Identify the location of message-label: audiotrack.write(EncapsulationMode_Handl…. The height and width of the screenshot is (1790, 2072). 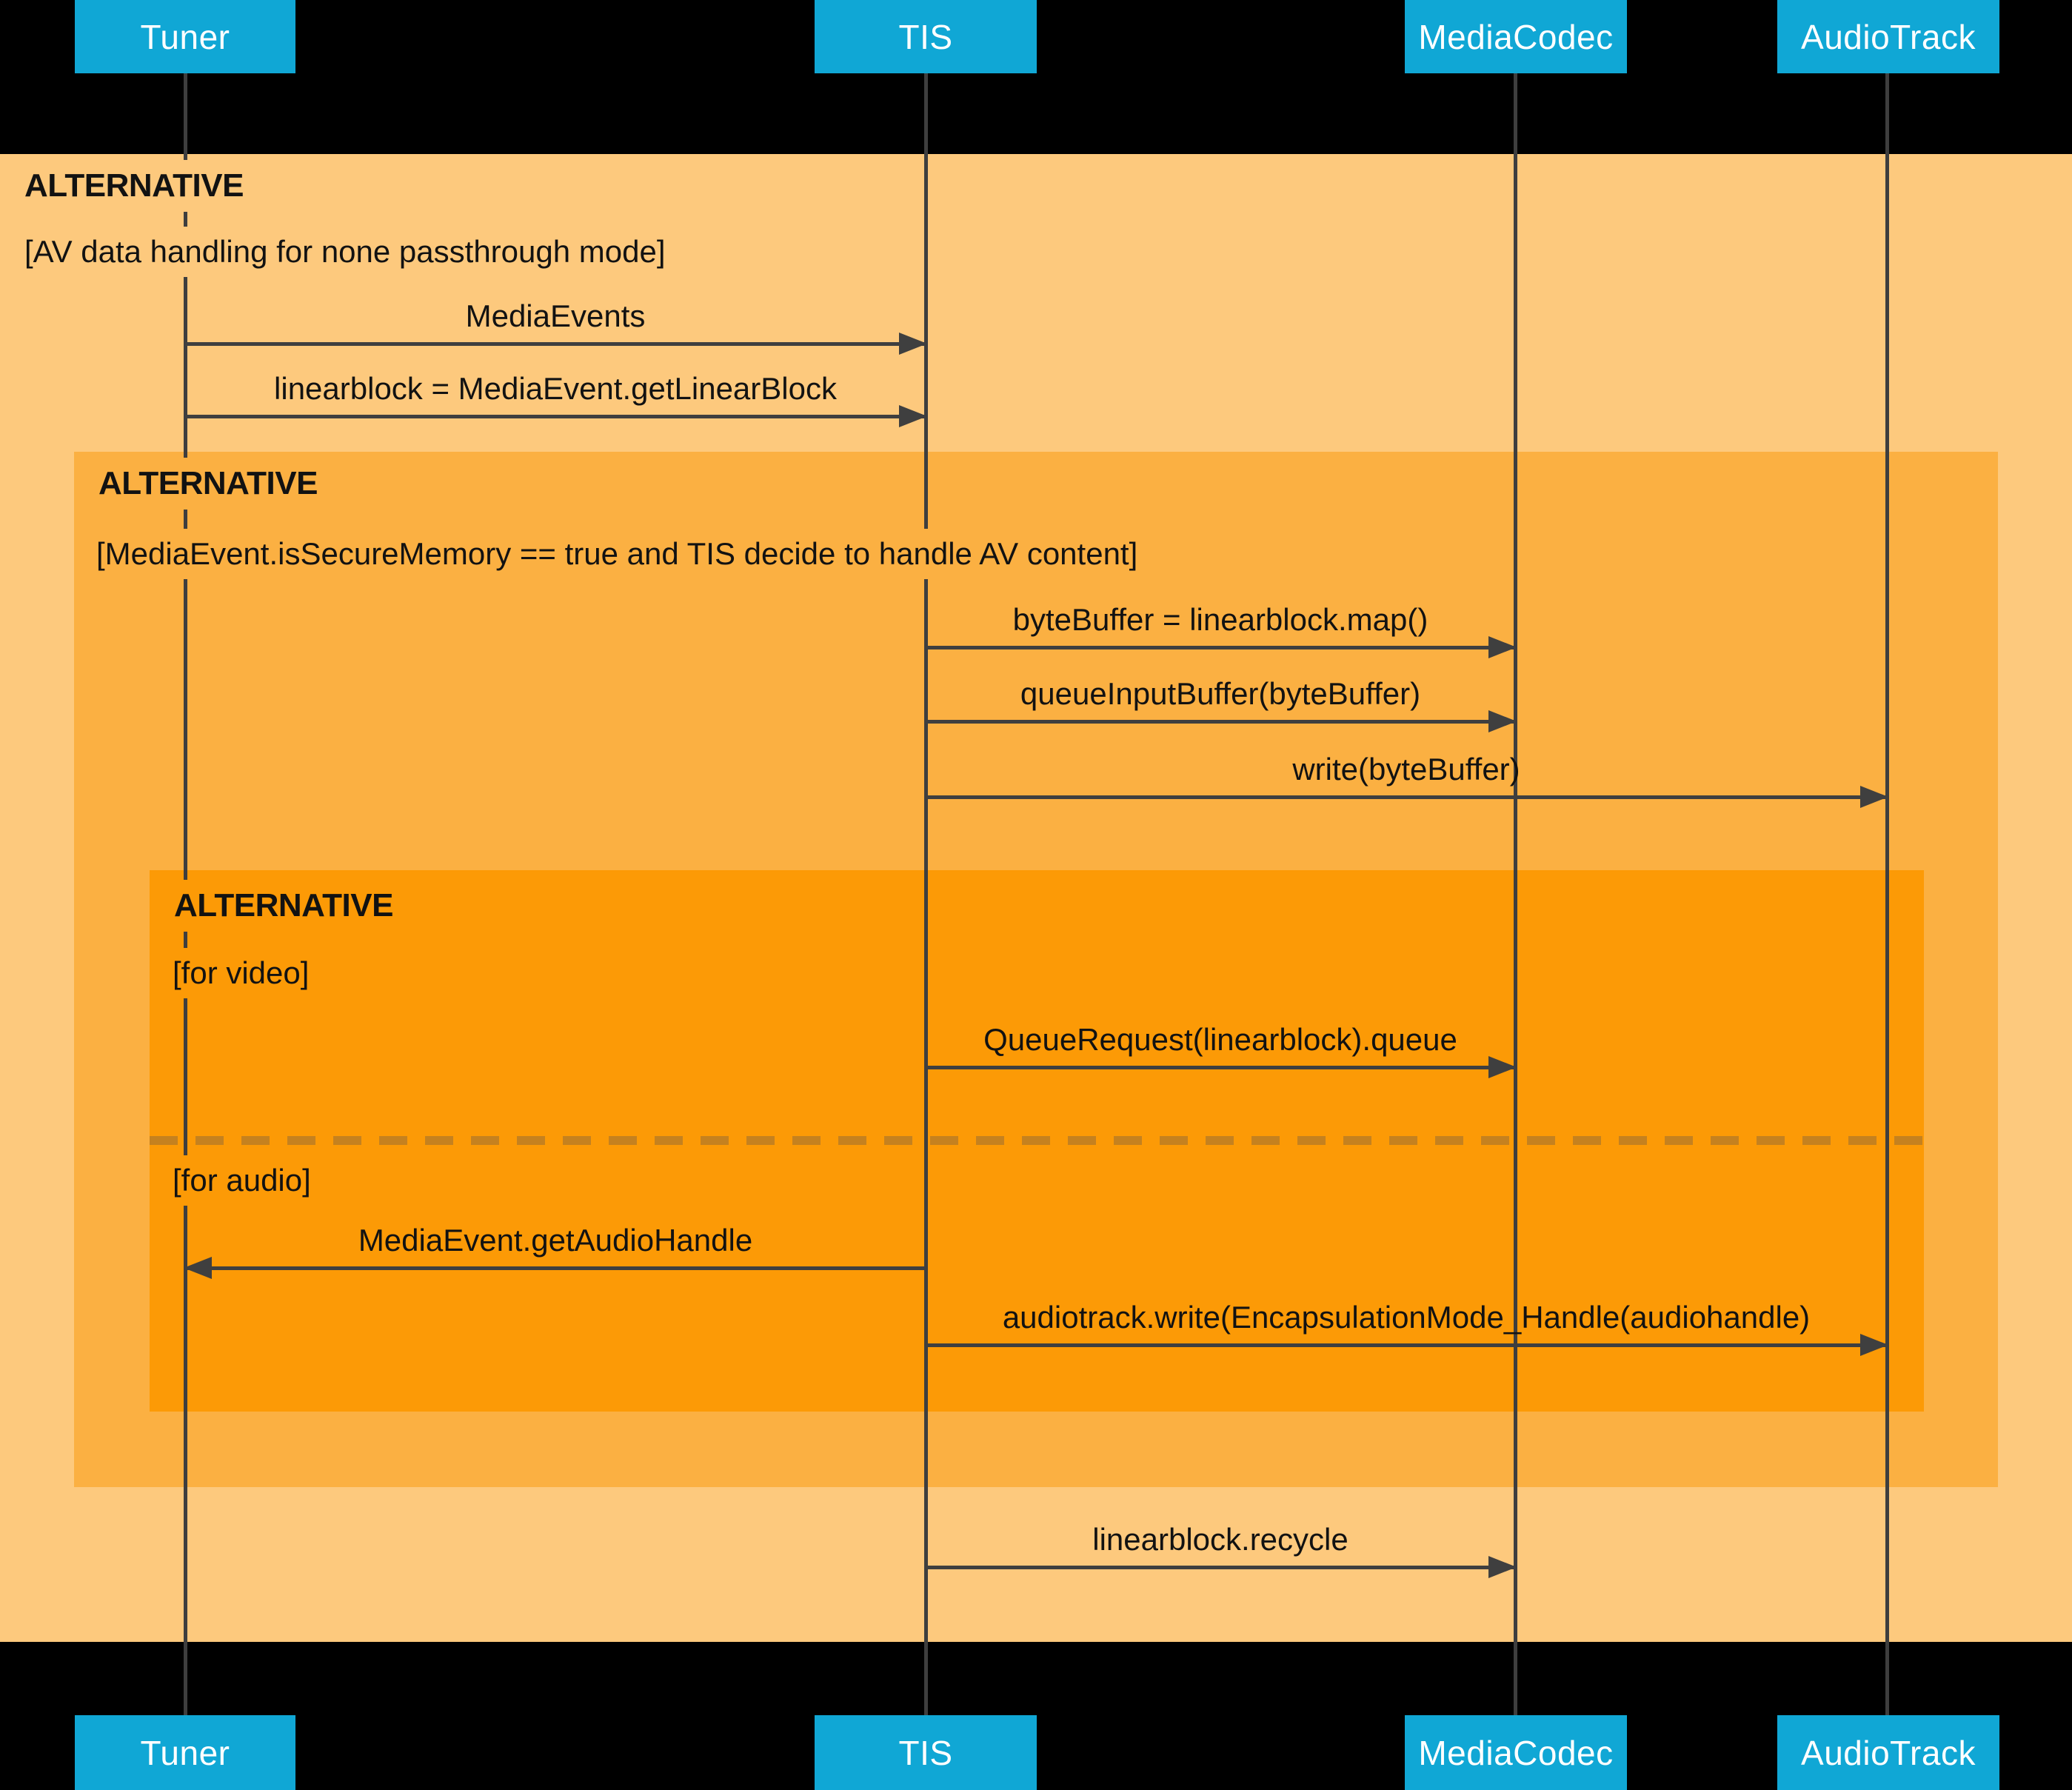
(1406, 1317).